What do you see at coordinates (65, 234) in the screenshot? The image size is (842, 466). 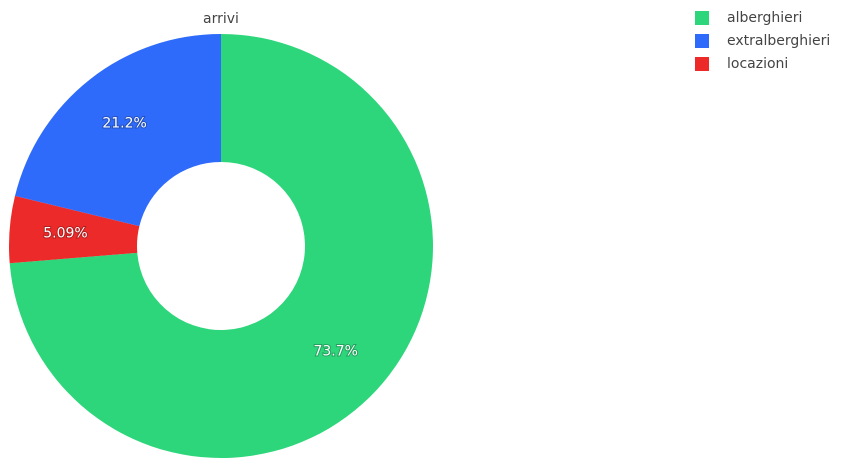 I see `slice-label: 5.09%` at bounding box center [65, 234].